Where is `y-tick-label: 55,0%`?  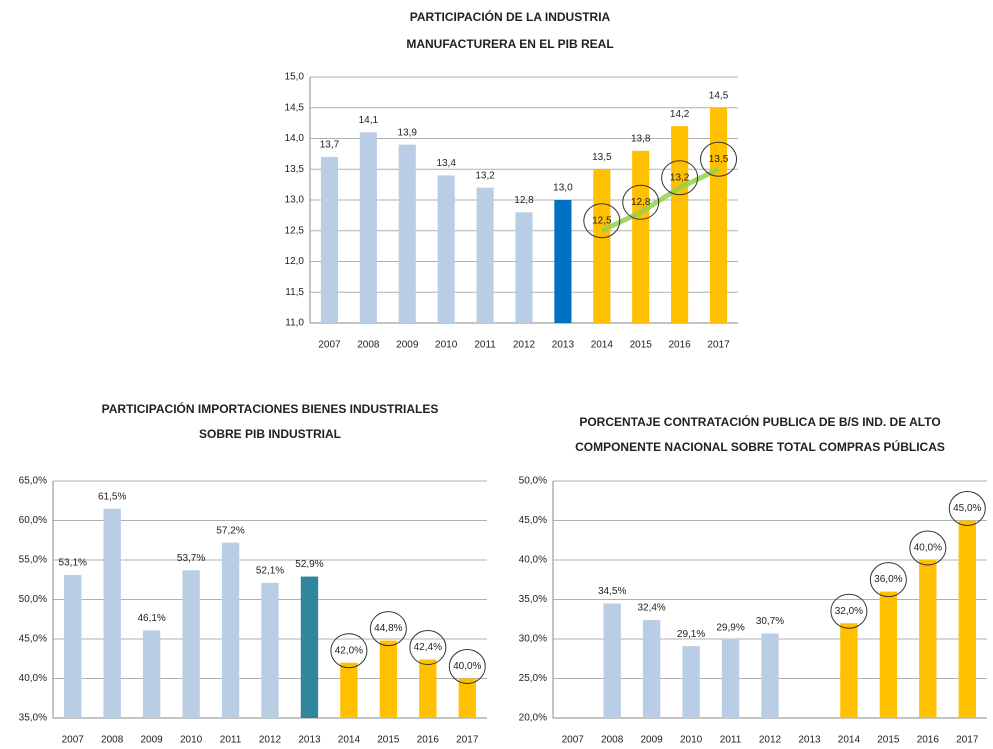 y-tick-label: 55,0% is located at coordinates (33, 560).